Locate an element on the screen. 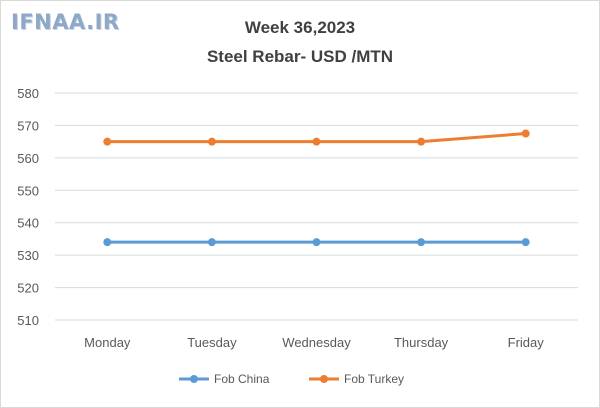 The height and width of the screenshot is (408, 600). y-tick-label-520: 520 is located at coordinates (28, 288).